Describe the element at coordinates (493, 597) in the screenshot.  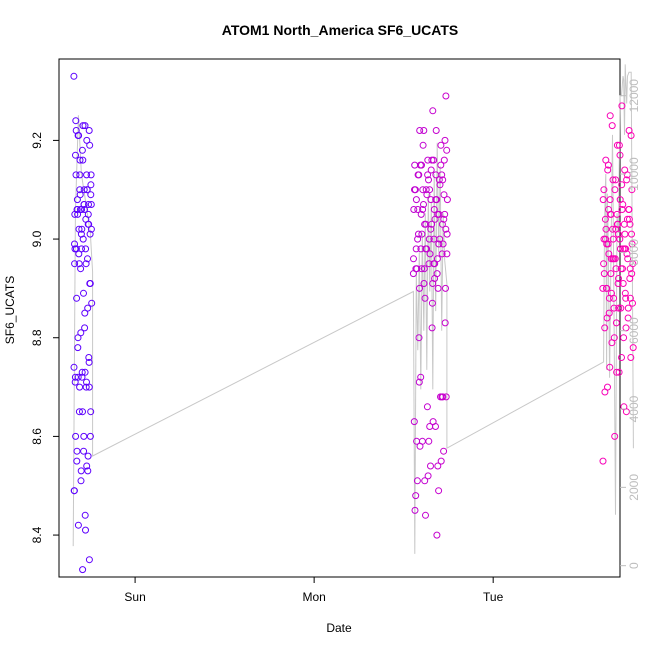
I see `x-tick-label: Tue` at that location.